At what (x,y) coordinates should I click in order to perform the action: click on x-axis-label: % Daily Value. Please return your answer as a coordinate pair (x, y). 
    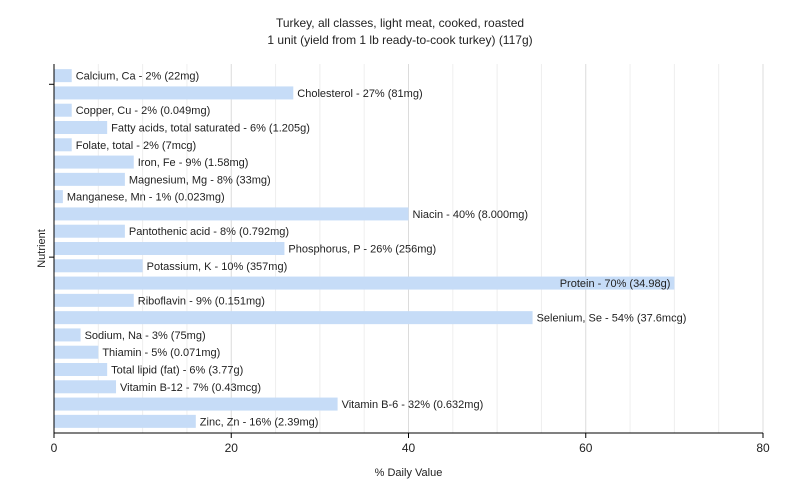
    Looking at the image, I should click on (409, 473).